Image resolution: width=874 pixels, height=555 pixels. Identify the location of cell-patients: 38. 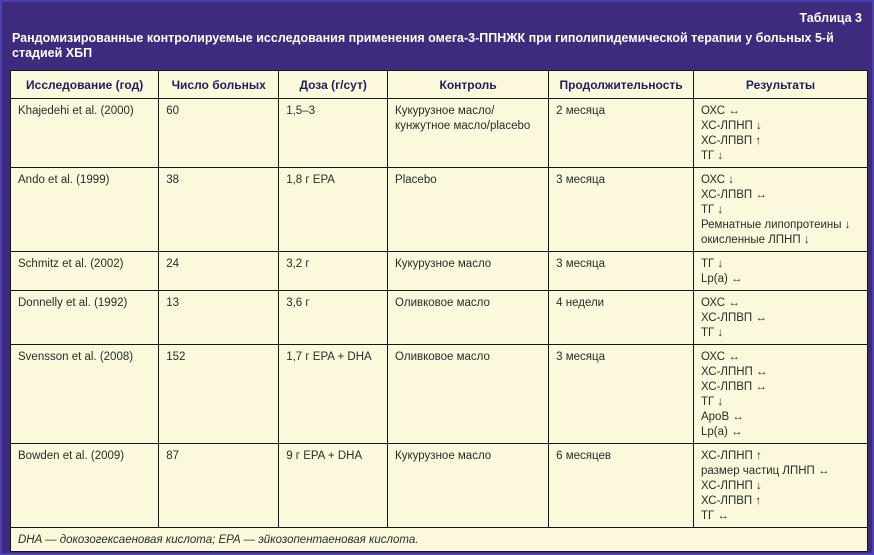
(219, 209).